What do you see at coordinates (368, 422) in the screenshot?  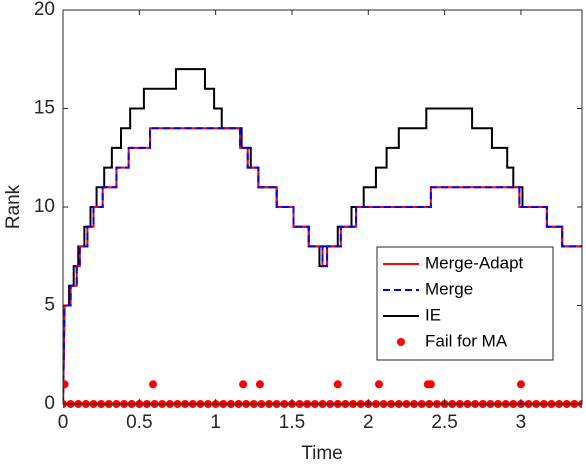 I see `x-tick-label: 2` at bounding box center [368, 422].